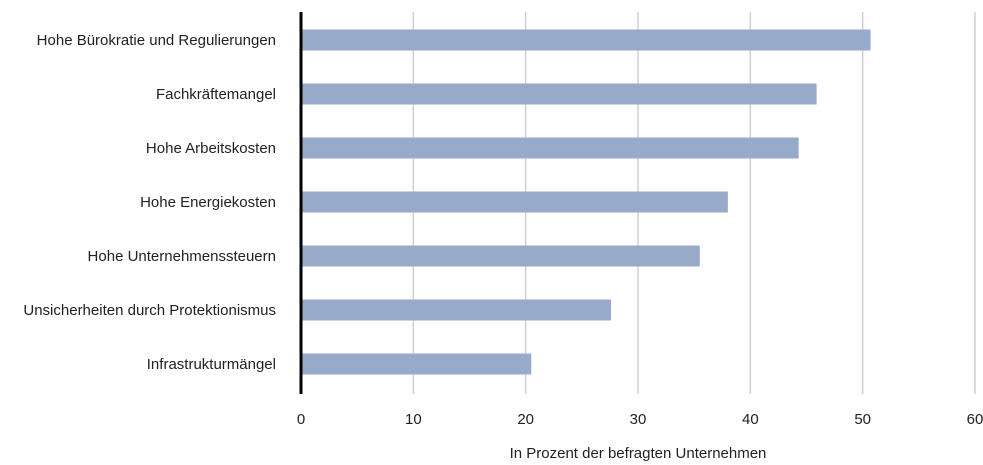 Image resolution: width=983 pixels, height=465 pixels. I want to click on x-tick-labels: 0 10 20 30 40 50 60, so click(640, 419).